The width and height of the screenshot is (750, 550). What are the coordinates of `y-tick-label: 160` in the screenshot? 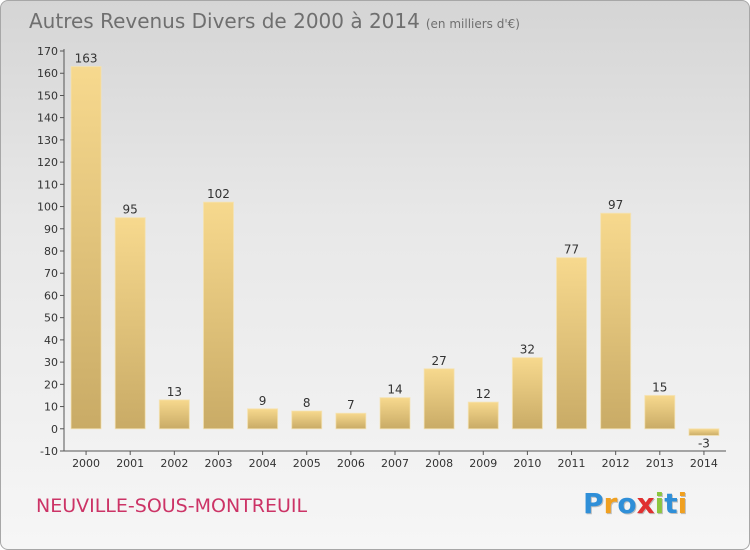 It's located at (47, 73).